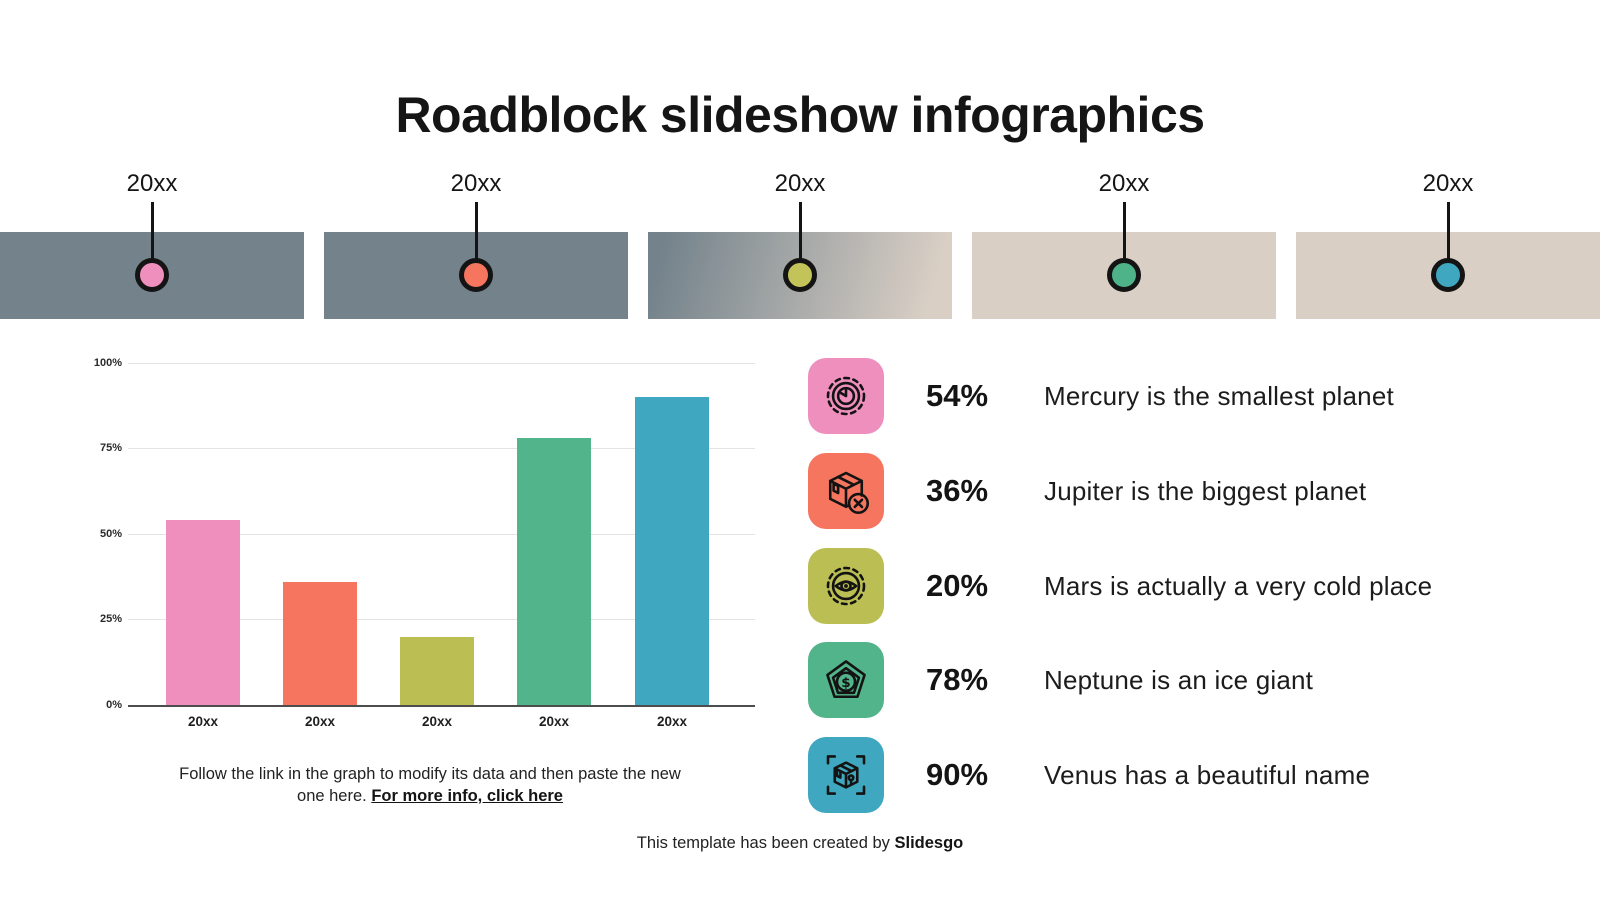 The image size is (1600, 900). Describe the element at coordinates (957, 774) in the screenshot. I see `legend-percent: 90%` at that location.